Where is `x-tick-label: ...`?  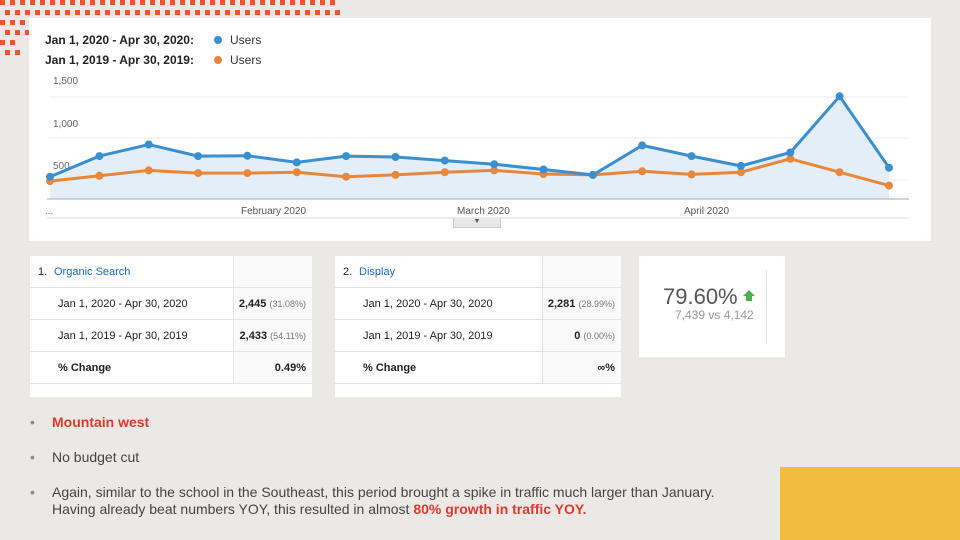
x-tick-label: ... is located at coordinates (49, 211).